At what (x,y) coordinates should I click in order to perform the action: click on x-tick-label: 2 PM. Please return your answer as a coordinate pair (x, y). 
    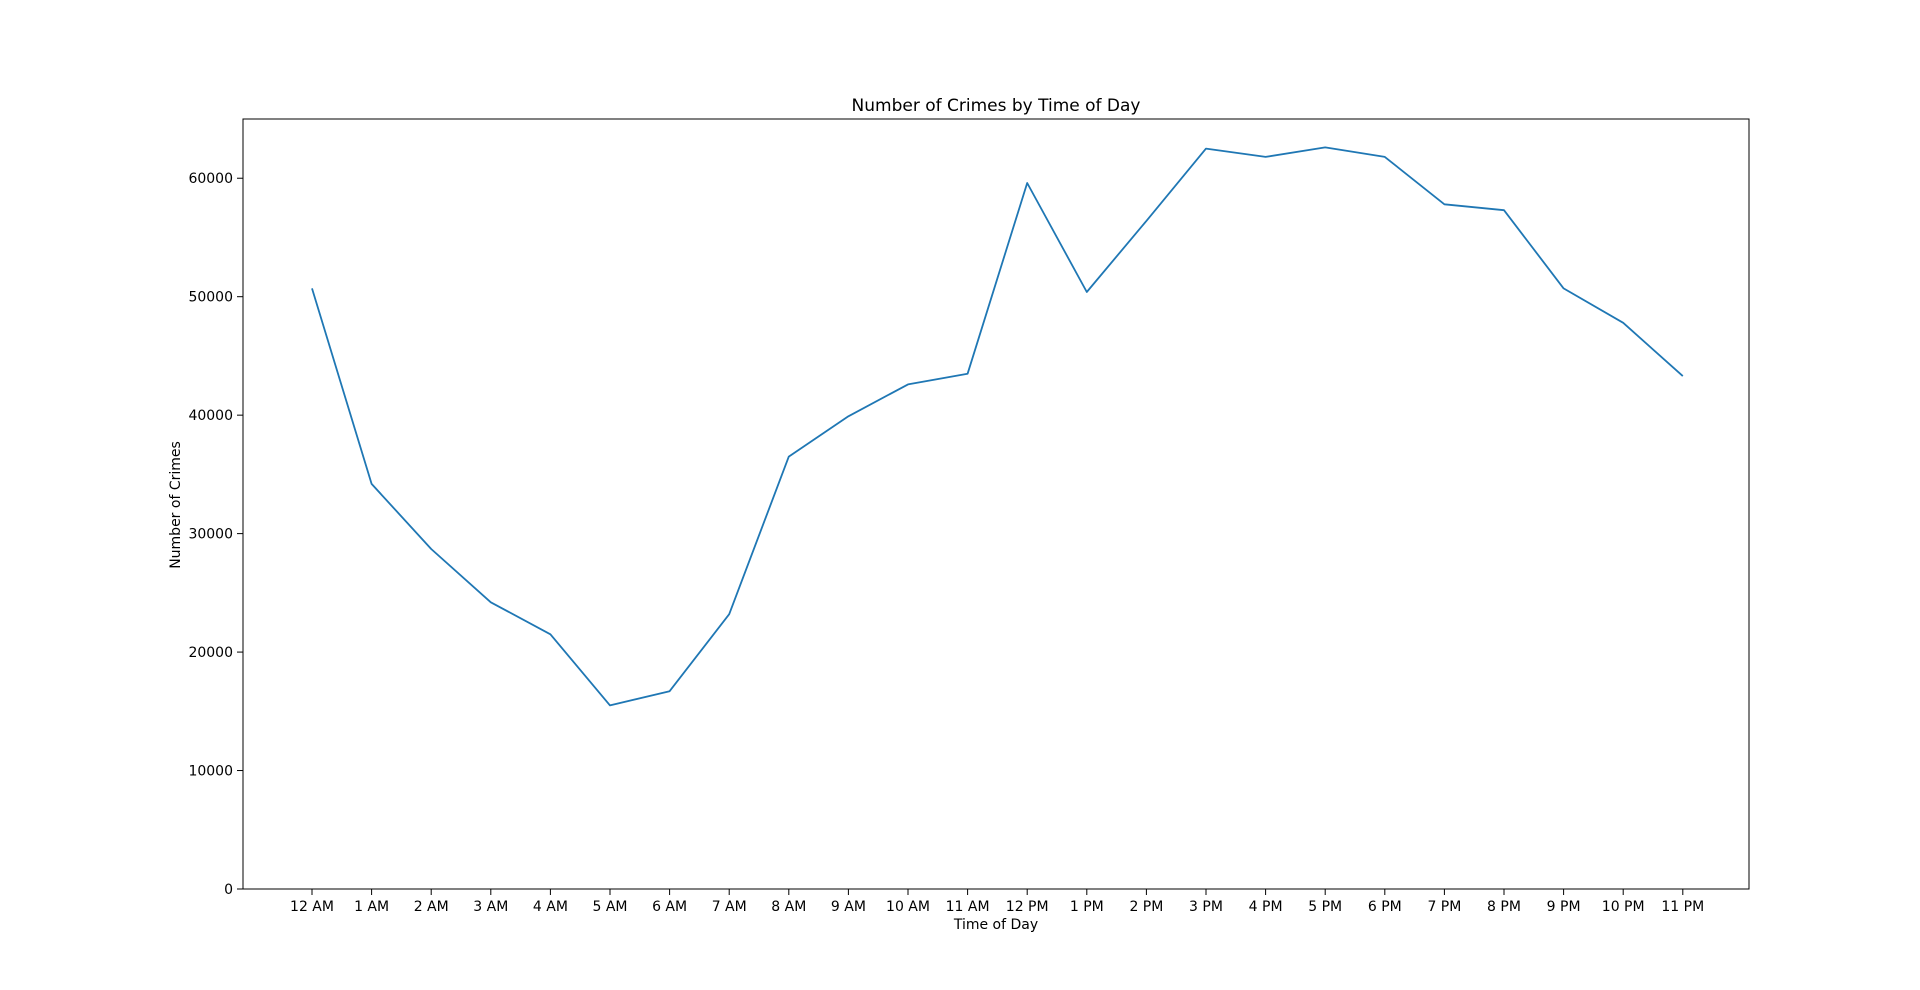
    Looking at the image, I should click on (1146, 907).